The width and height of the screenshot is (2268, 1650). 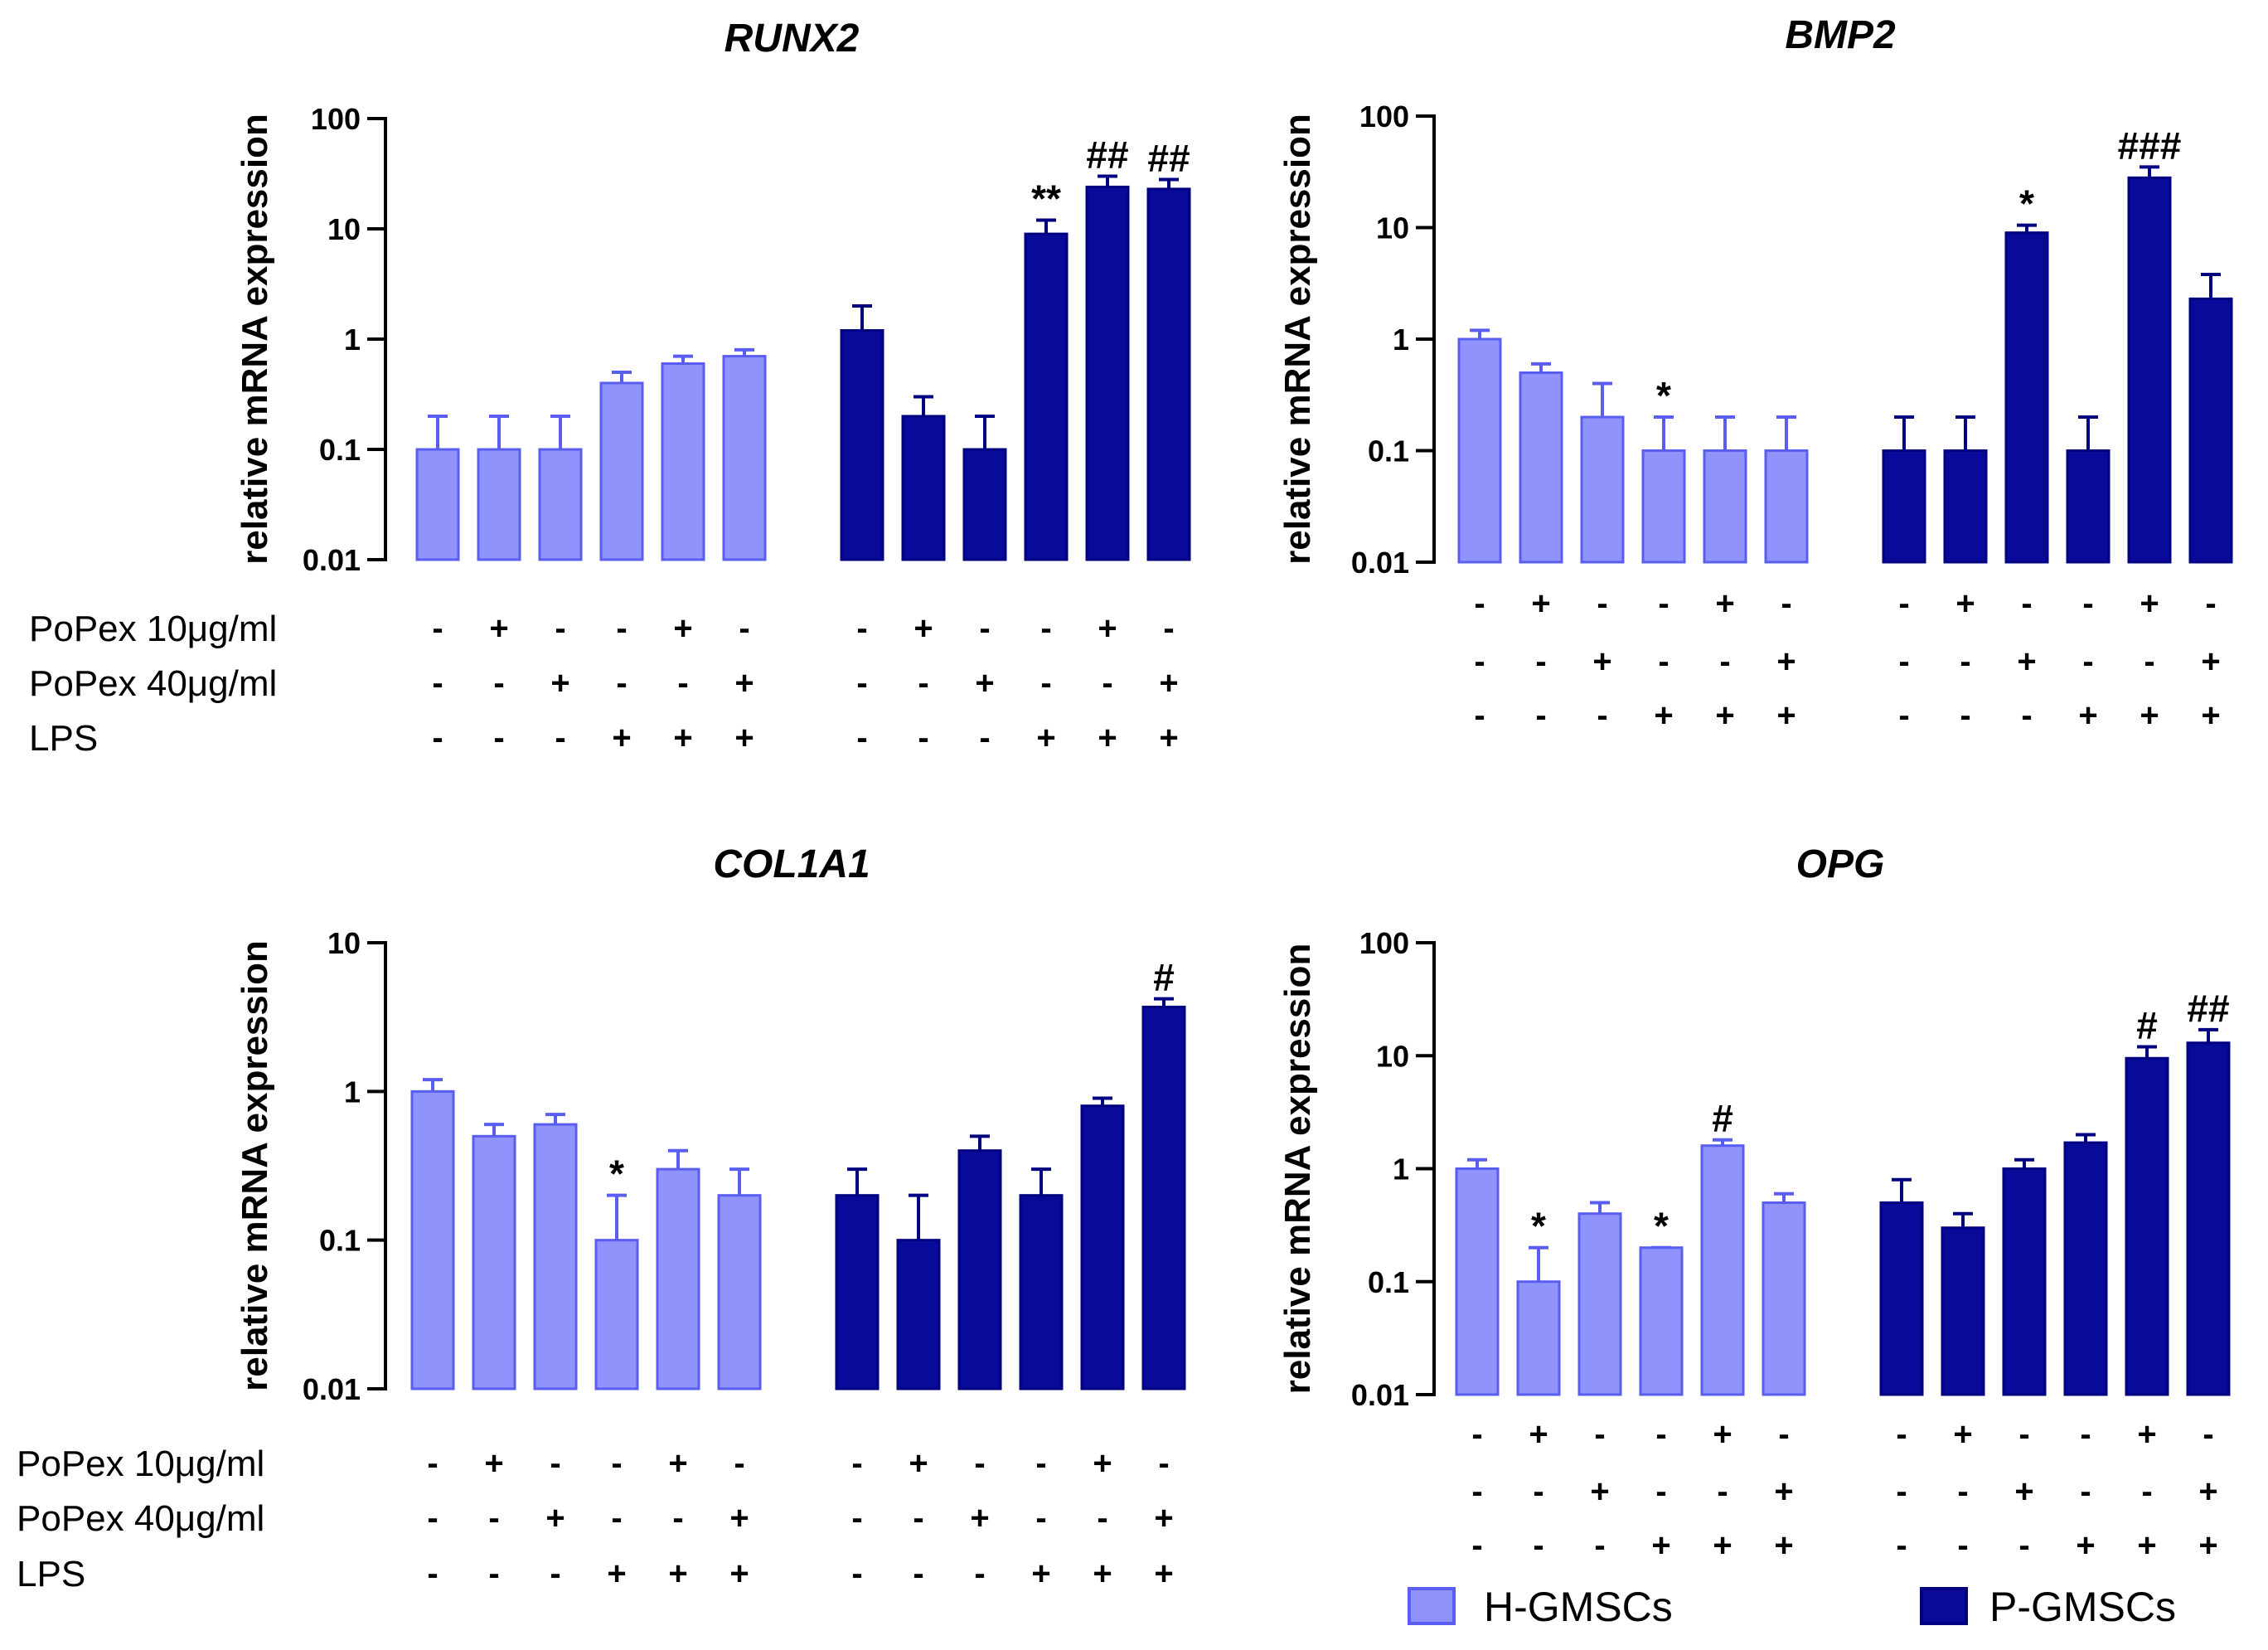 What do you see at coordinates (1392, 1056) in the screenshot?
I see `y-tick-label: 10` at bounding box center [1392, 1056].